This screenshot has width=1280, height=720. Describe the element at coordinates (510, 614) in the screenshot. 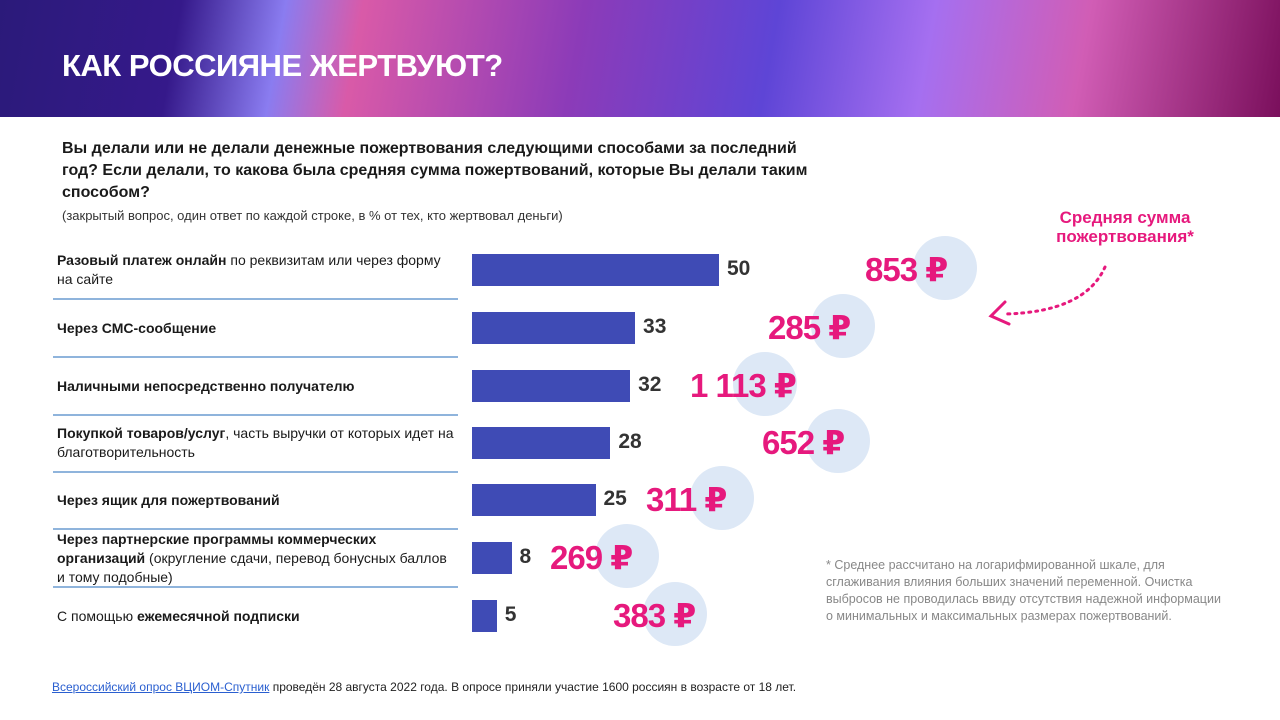

I see `bar-value-label: 5` at that location.